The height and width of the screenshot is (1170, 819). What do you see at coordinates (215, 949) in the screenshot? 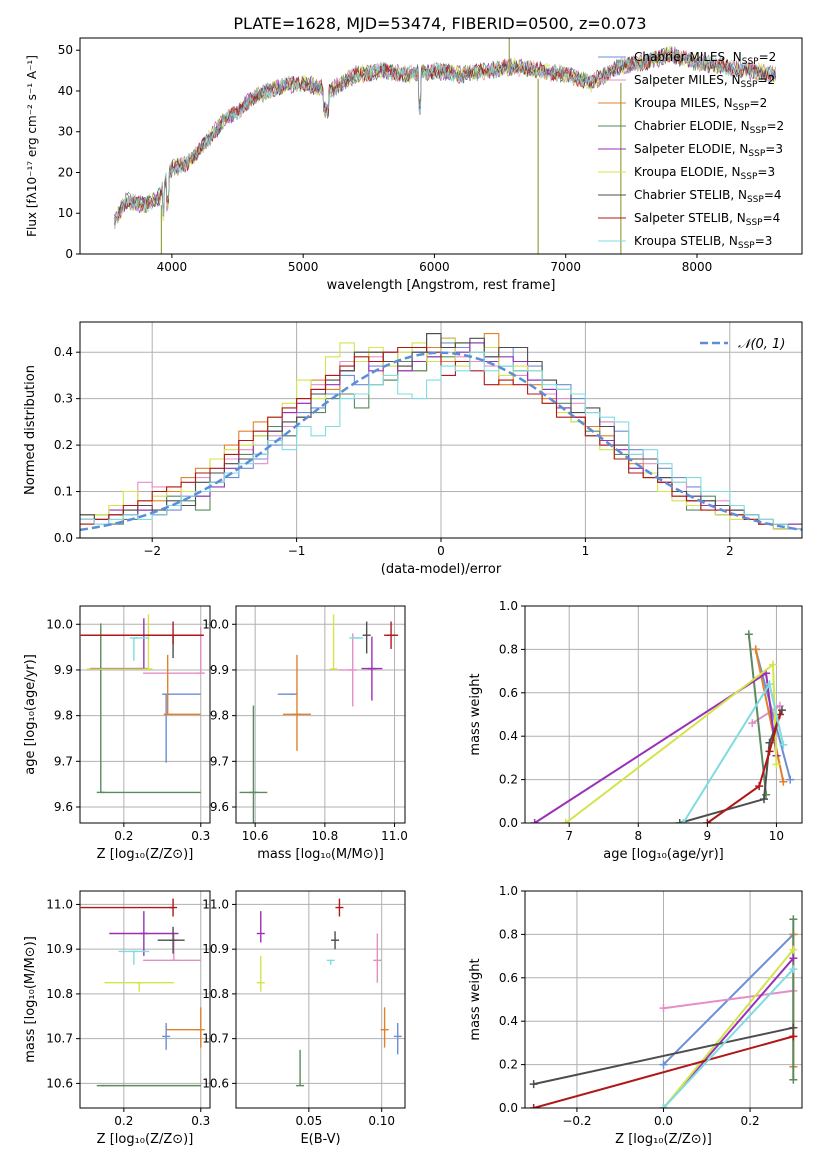
I see `y-tick-label: 10.9` at bounding box center [215, 949].